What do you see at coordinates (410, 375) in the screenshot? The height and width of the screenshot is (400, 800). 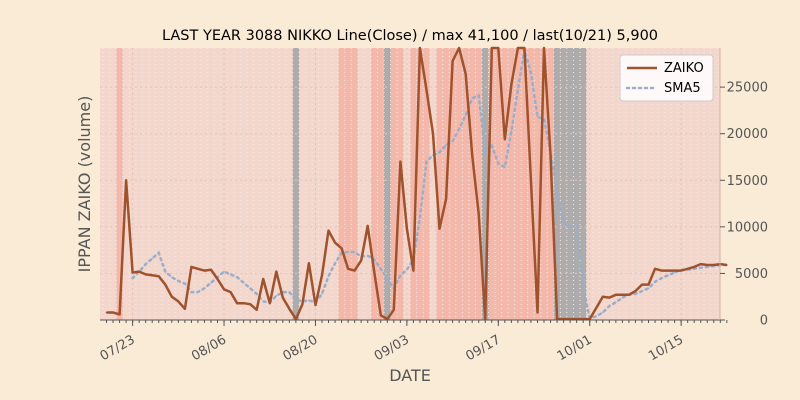 I see `x-axis-title: DATE` at bounding box center [410, 375].